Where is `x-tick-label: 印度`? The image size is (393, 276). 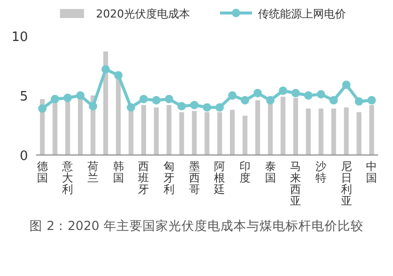
x-tick-label: 印度 is located at coordinates (245, 172).